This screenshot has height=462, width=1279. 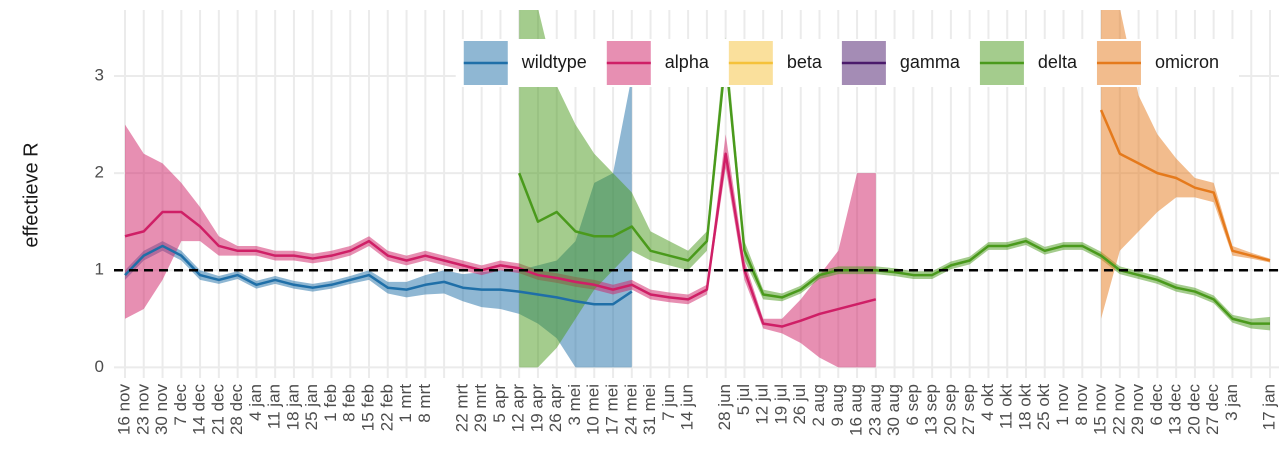 I want to click on x-tick-label: 28 dec, so click(x=236, y=410).